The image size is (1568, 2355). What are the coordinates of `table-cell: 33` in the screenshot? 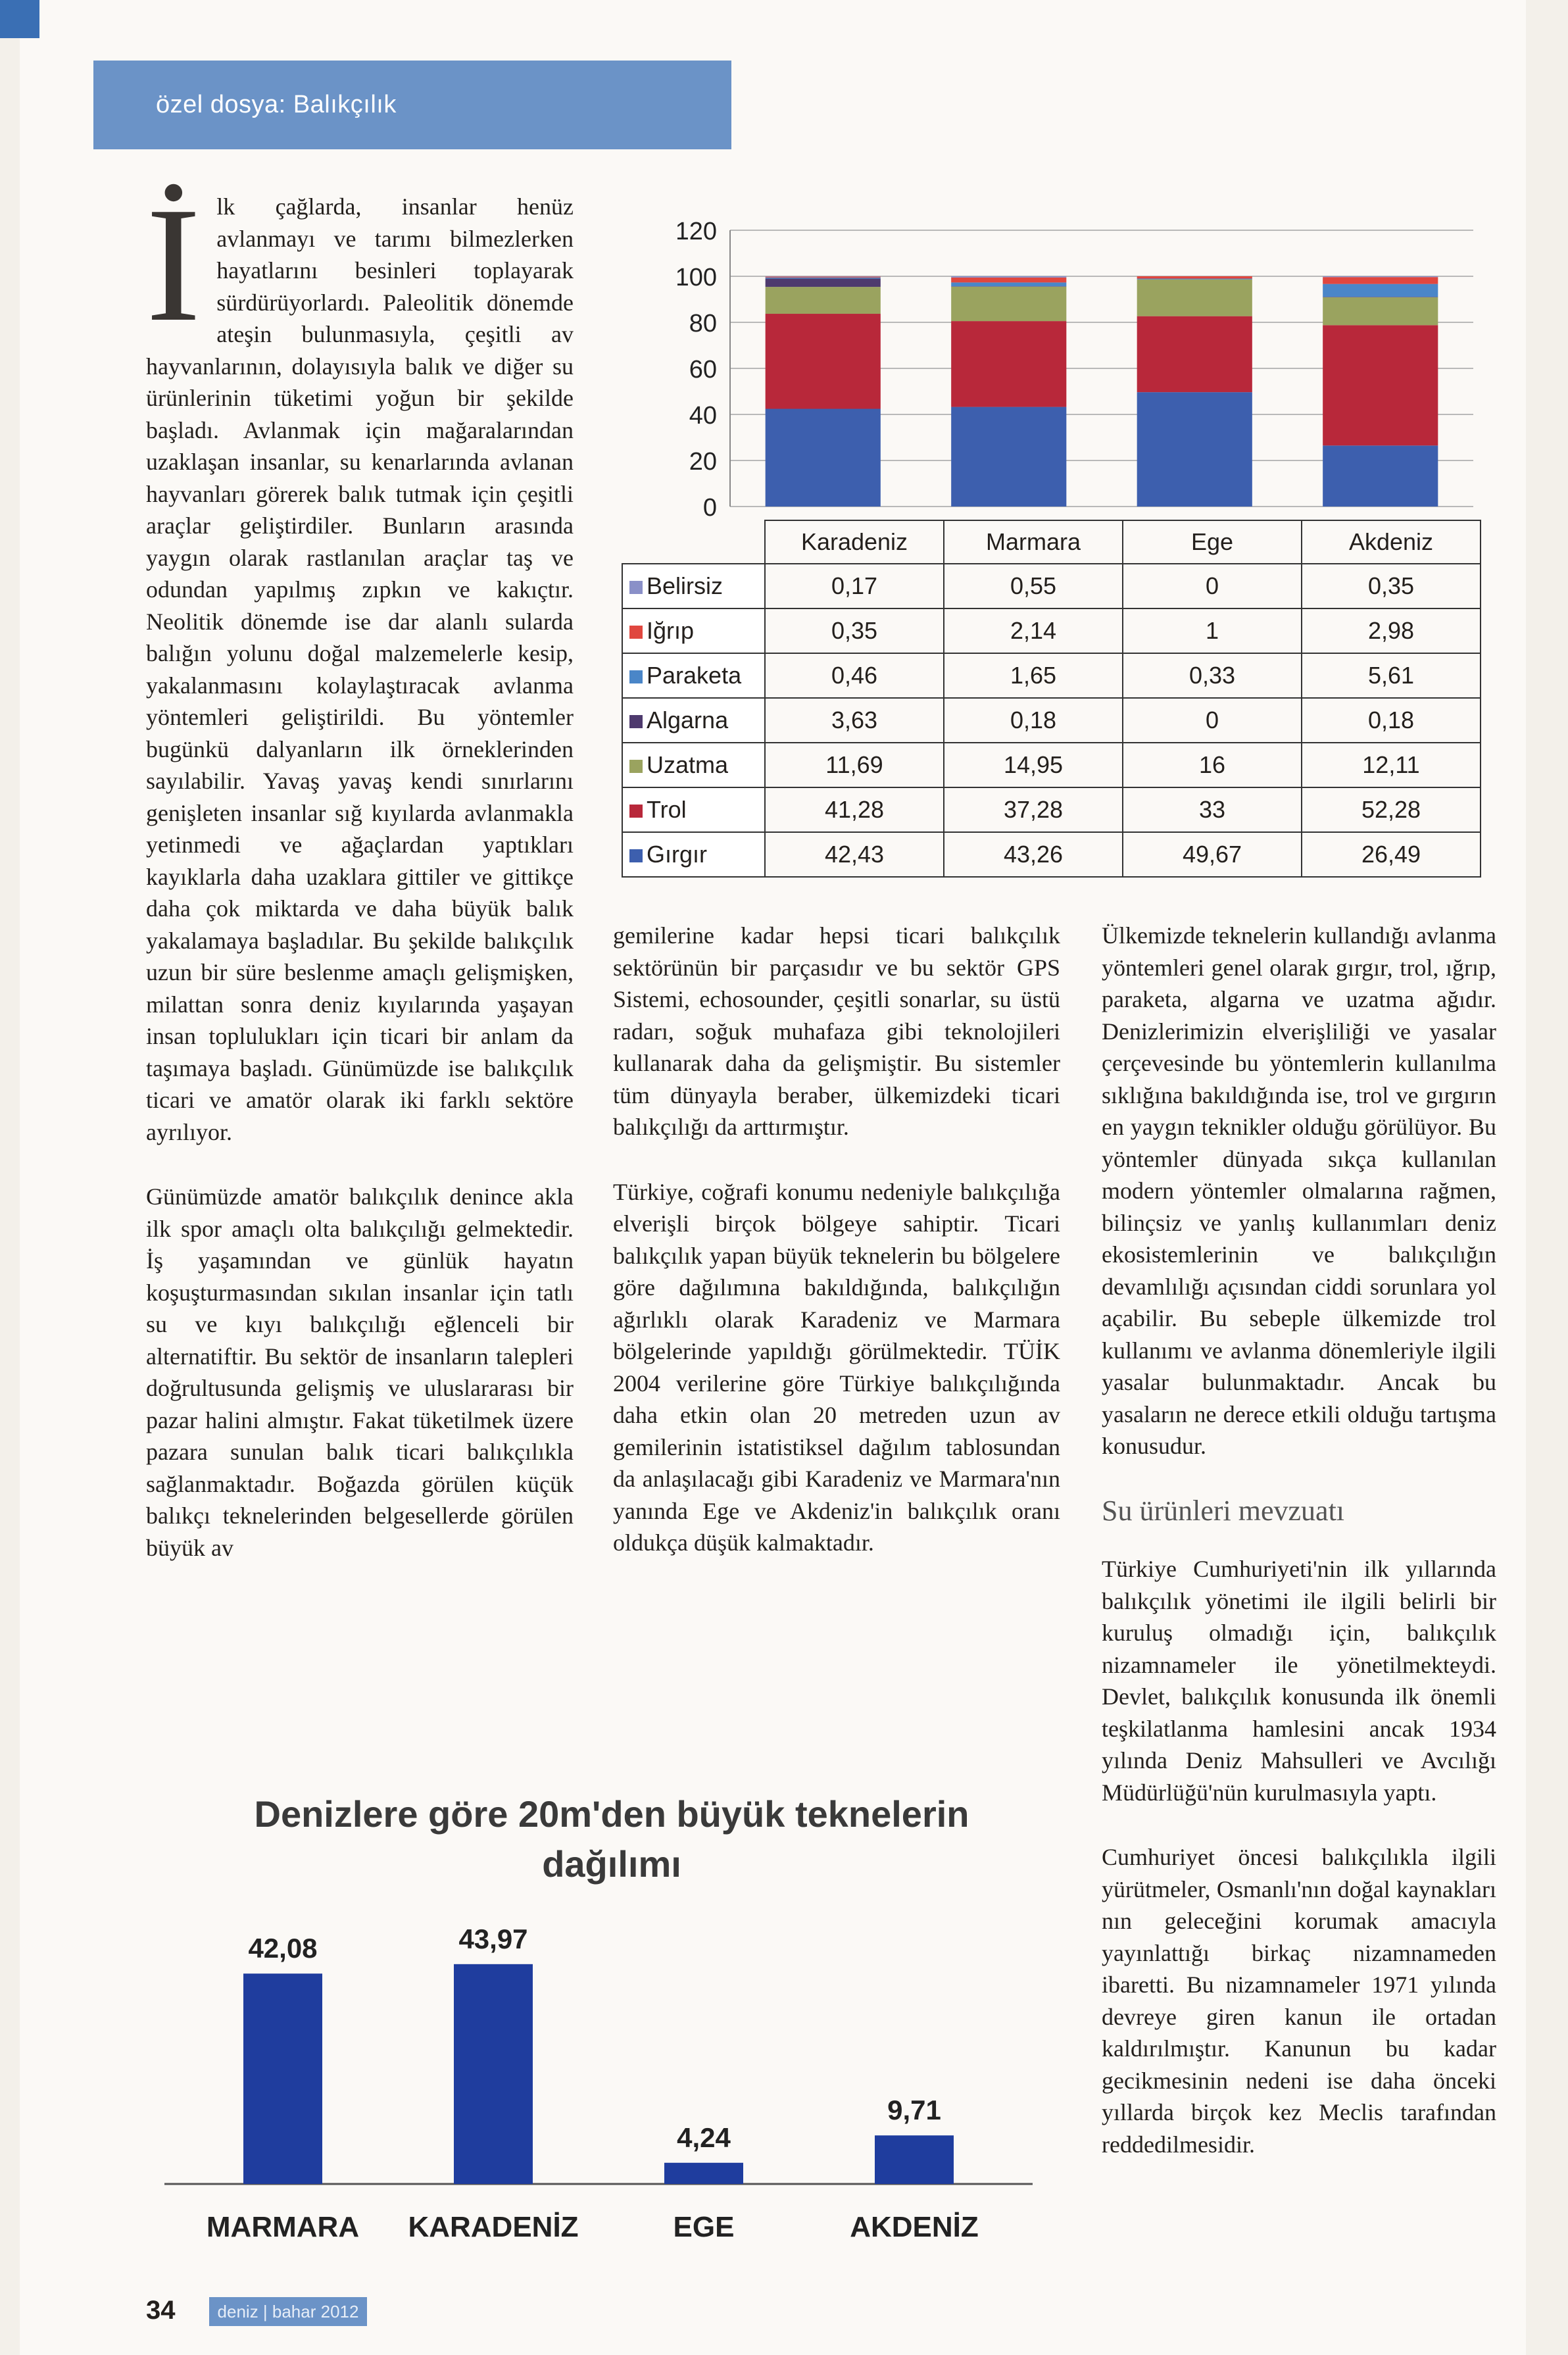 It's located at (1212, 810).